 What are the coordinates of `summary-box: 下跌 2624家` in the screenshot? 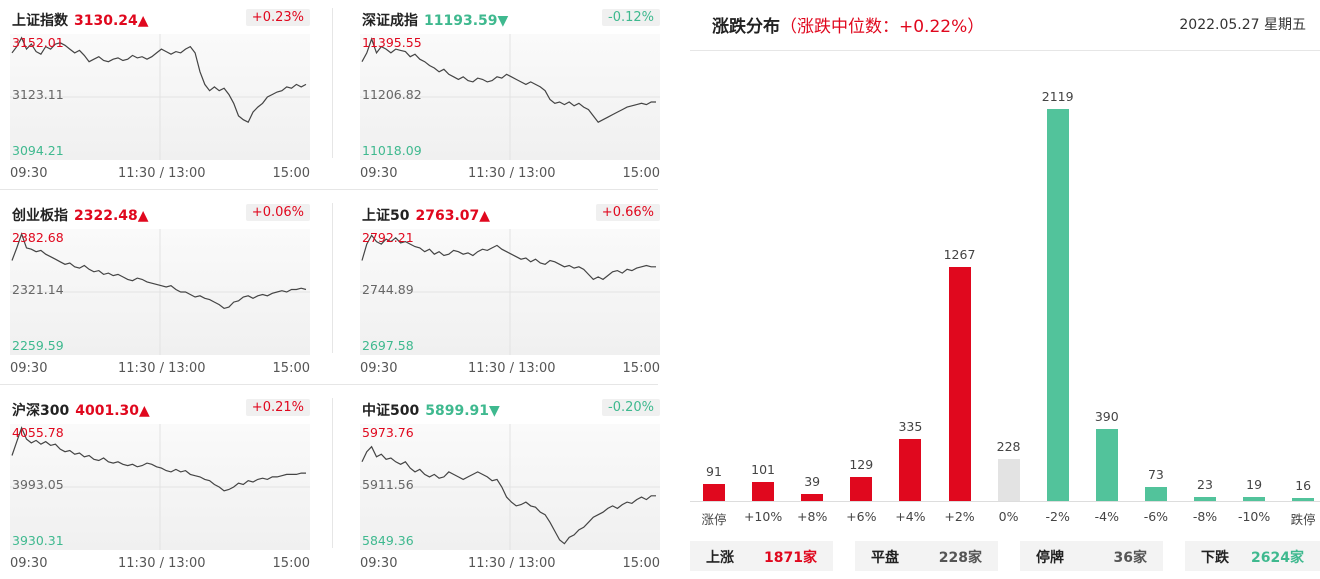 It's located at (1252, 556).